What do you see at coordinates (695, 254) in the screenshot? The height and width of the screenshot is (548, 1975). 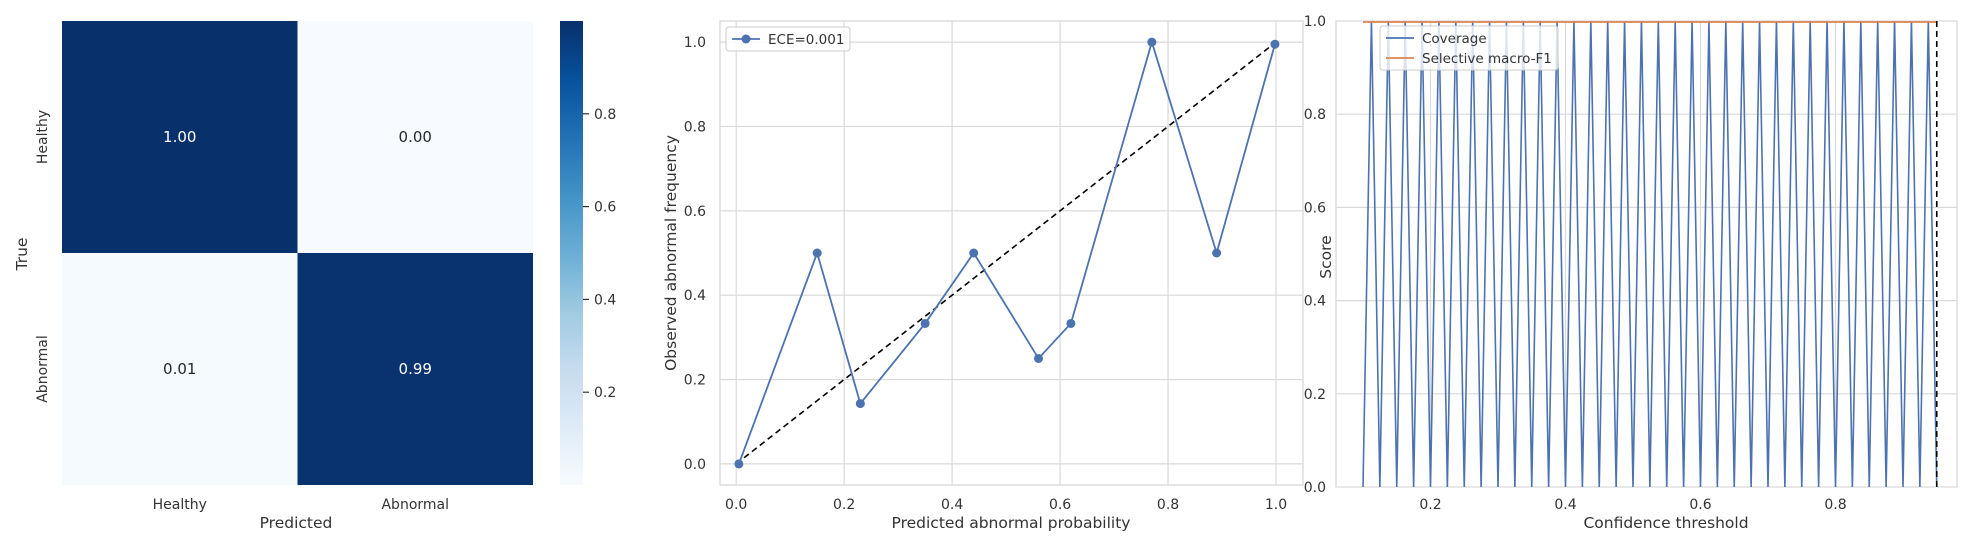 I see `calibration-y-tick-labels: 0.0 0.2 0.4 0.6 0.8 1.0` at bounding box center [695, 254].